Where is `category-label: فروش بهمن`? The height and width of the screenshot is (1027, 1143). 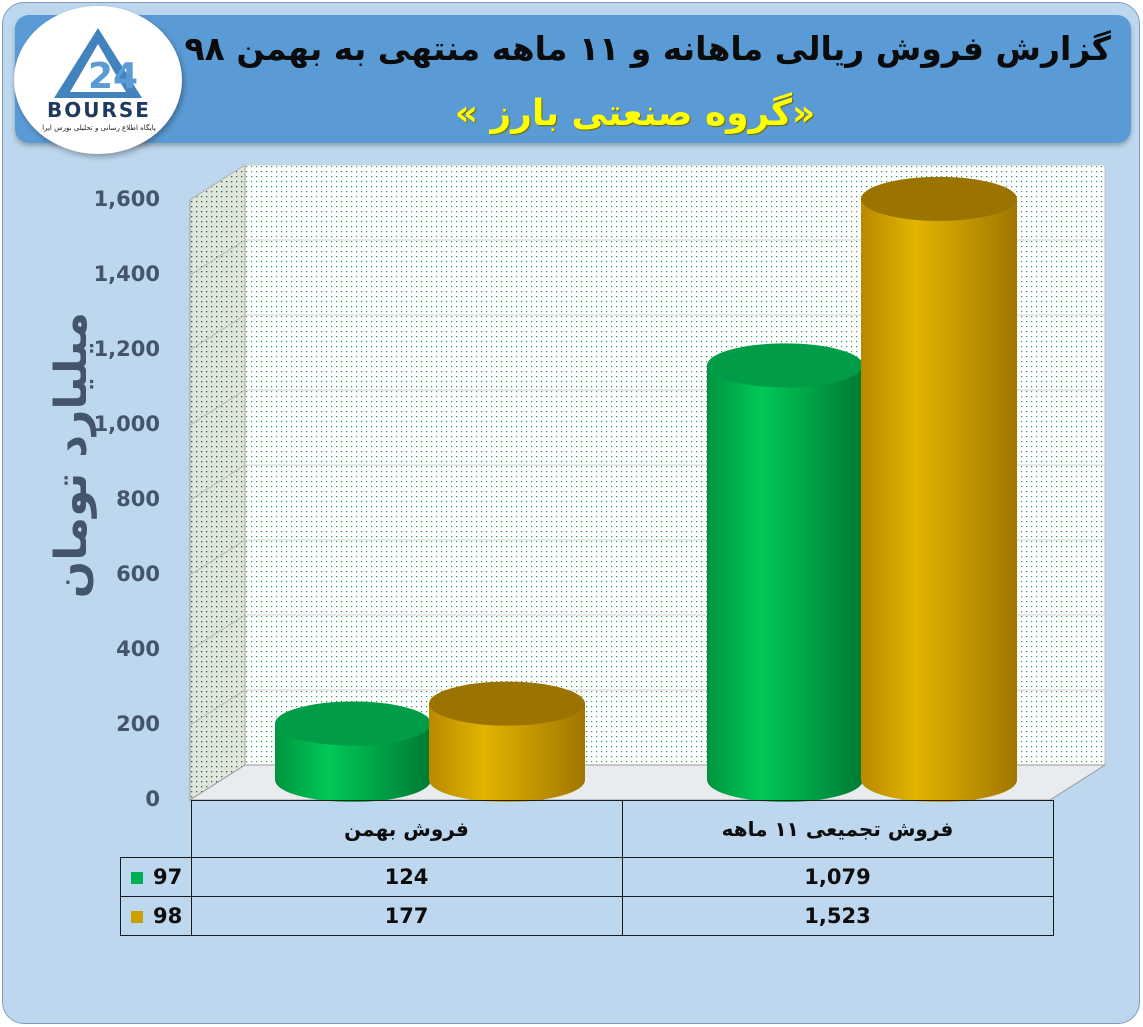
category-label: فروش بهمن is located at coordinates (406, 829).